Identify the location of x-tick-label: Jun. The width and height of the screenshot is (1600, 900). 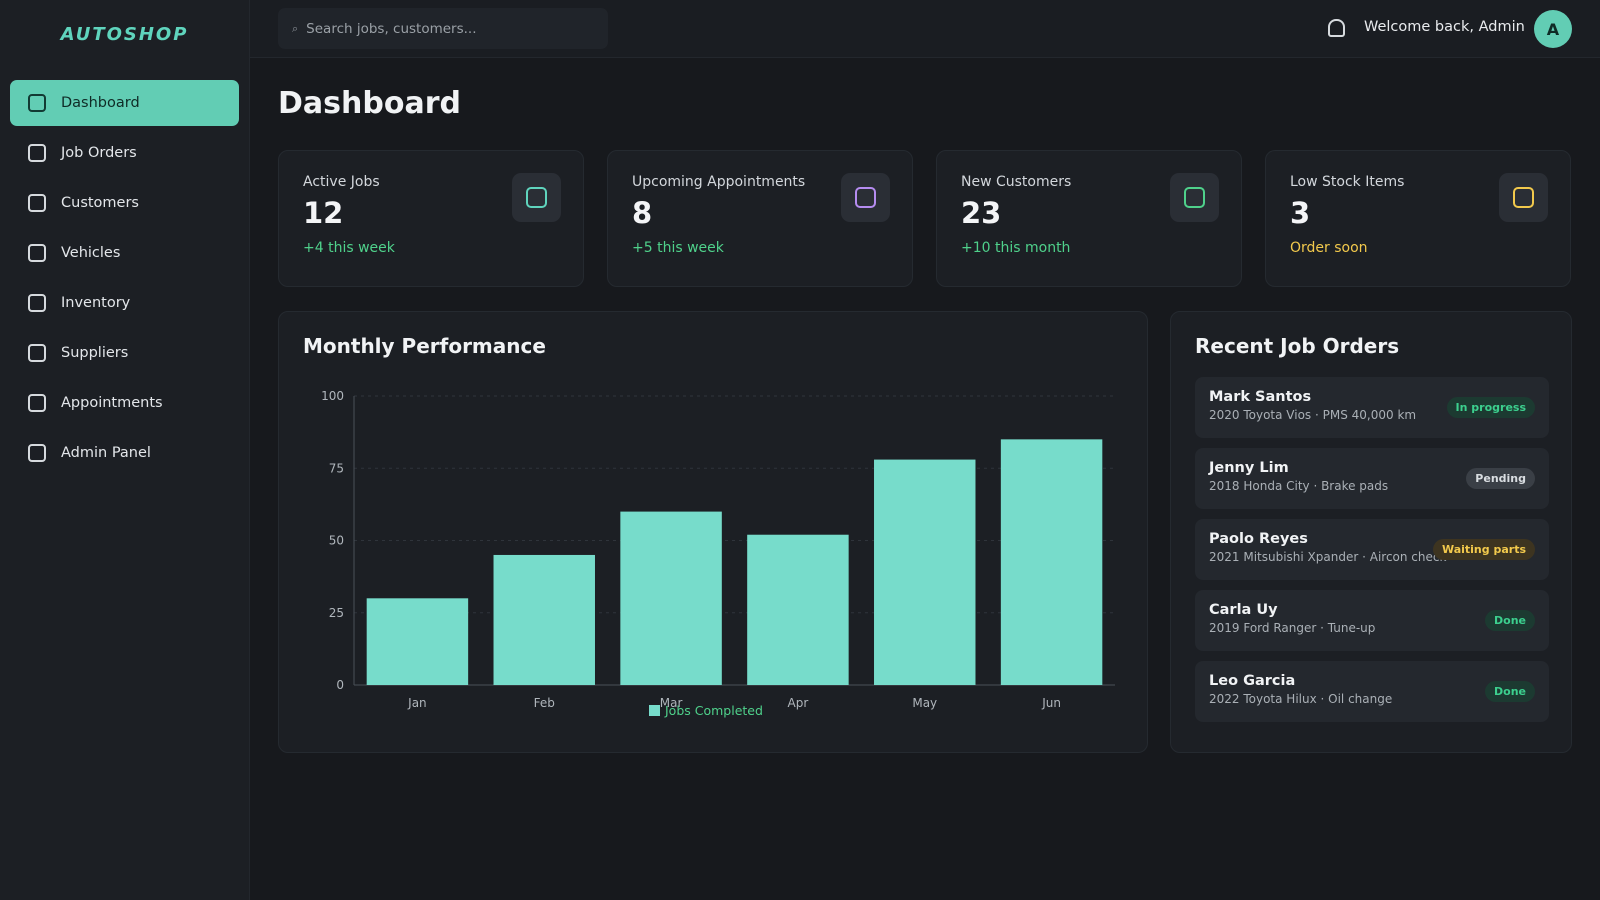
(1051, 703).